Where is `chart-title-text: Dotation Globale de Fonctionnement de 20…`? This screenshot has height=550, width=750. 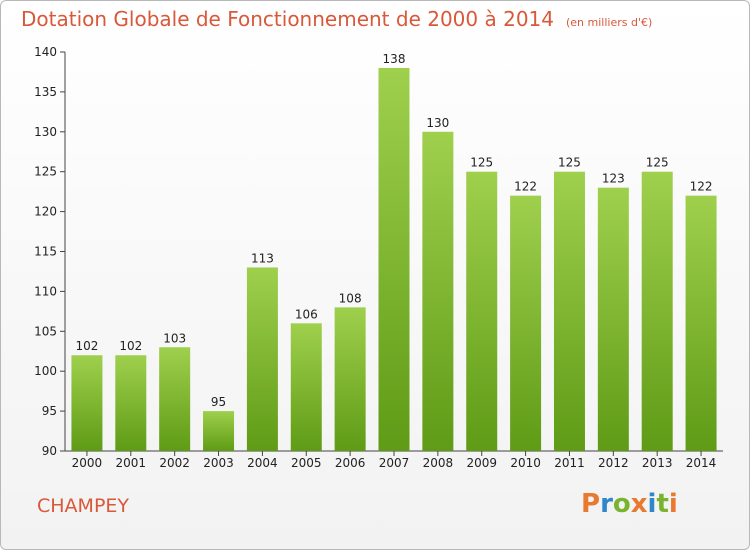
chart-title-text: Dotation Globale de Fonctionnement de 20… is located at coordinates (287, 19).